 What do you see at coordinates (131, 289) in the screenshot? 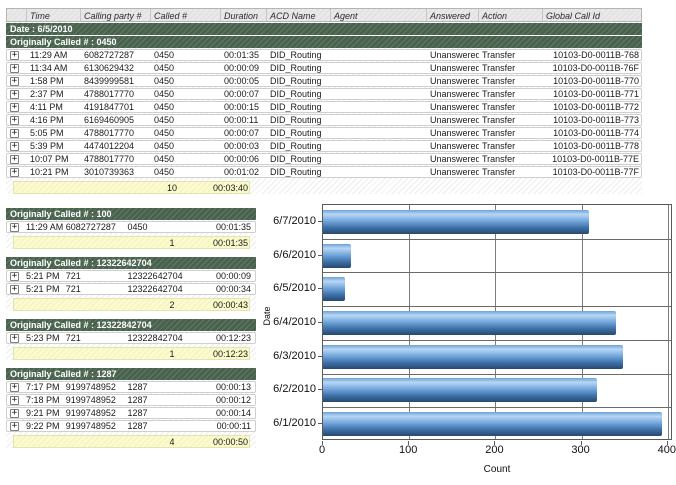
I see `table-row: +5:21 PM 721 12322642704 00:00:34` at bounding box center [131, 289].